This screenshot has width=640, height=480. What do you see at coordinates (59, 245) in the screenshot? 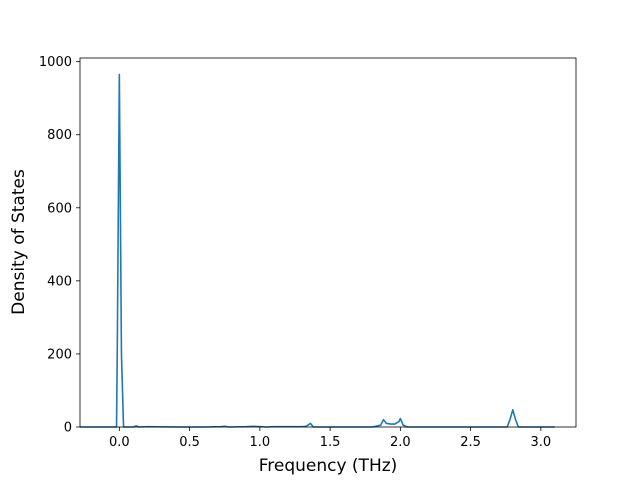
I see `y-axis: 0 200 400 600 800 1000` at bounding box center [59, 245].